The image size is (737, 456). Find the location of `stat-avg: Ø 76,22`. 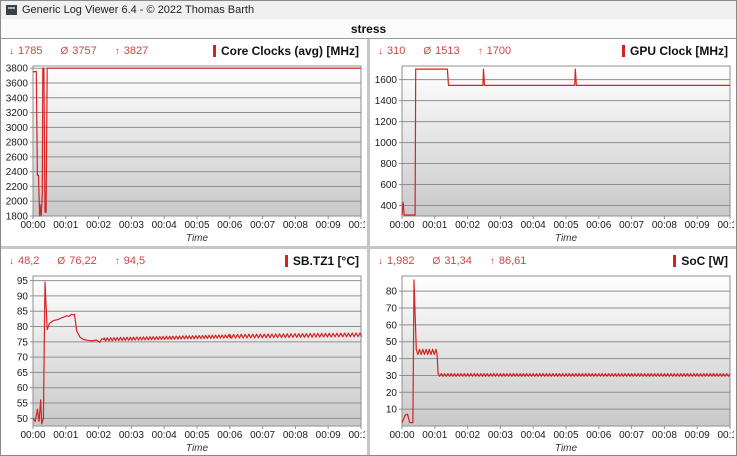

stat-avg: Ø 76,22 is located at coordinates (77, 261).